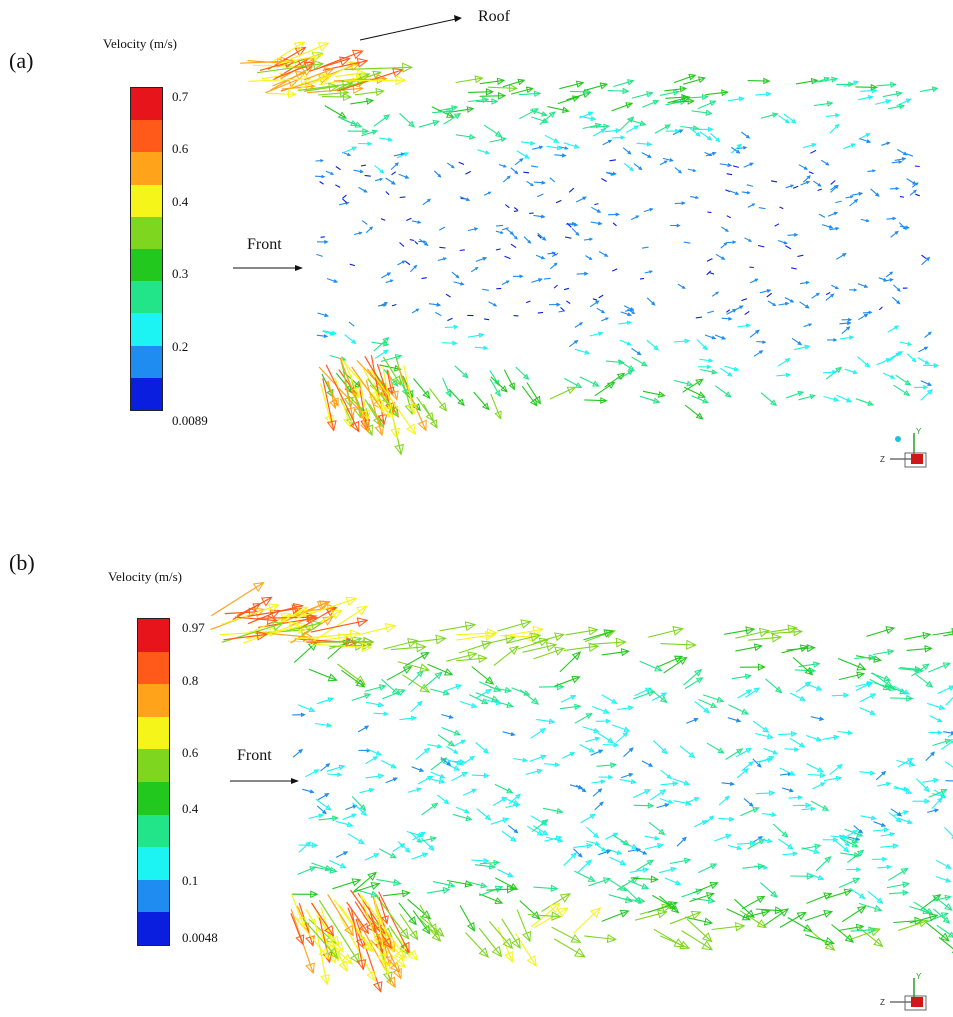  What do you see at coordinates (140, 43) in the screenshot?
I see `legend-title: Velocity (m/s)` at bounding box center [140, 43].